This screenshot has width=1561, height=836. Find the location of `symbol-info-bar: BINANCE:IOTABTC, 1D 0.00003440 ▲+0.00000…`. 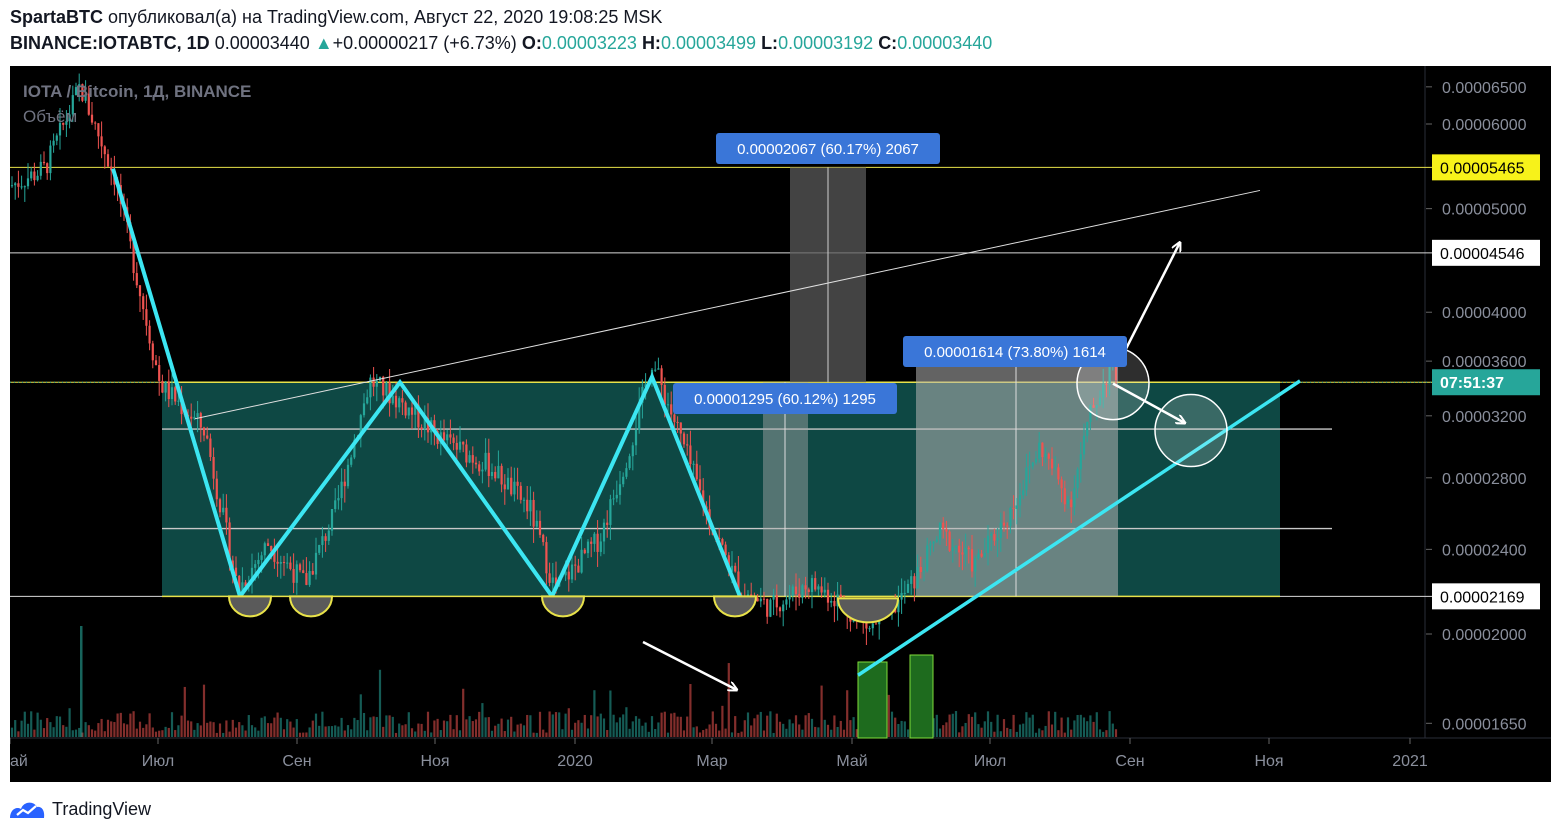

symbol-info-bar: BINANCE:IOTABTC, 1D 0.00003440 ▲+0.00000… is located at coordinates (501, 43).